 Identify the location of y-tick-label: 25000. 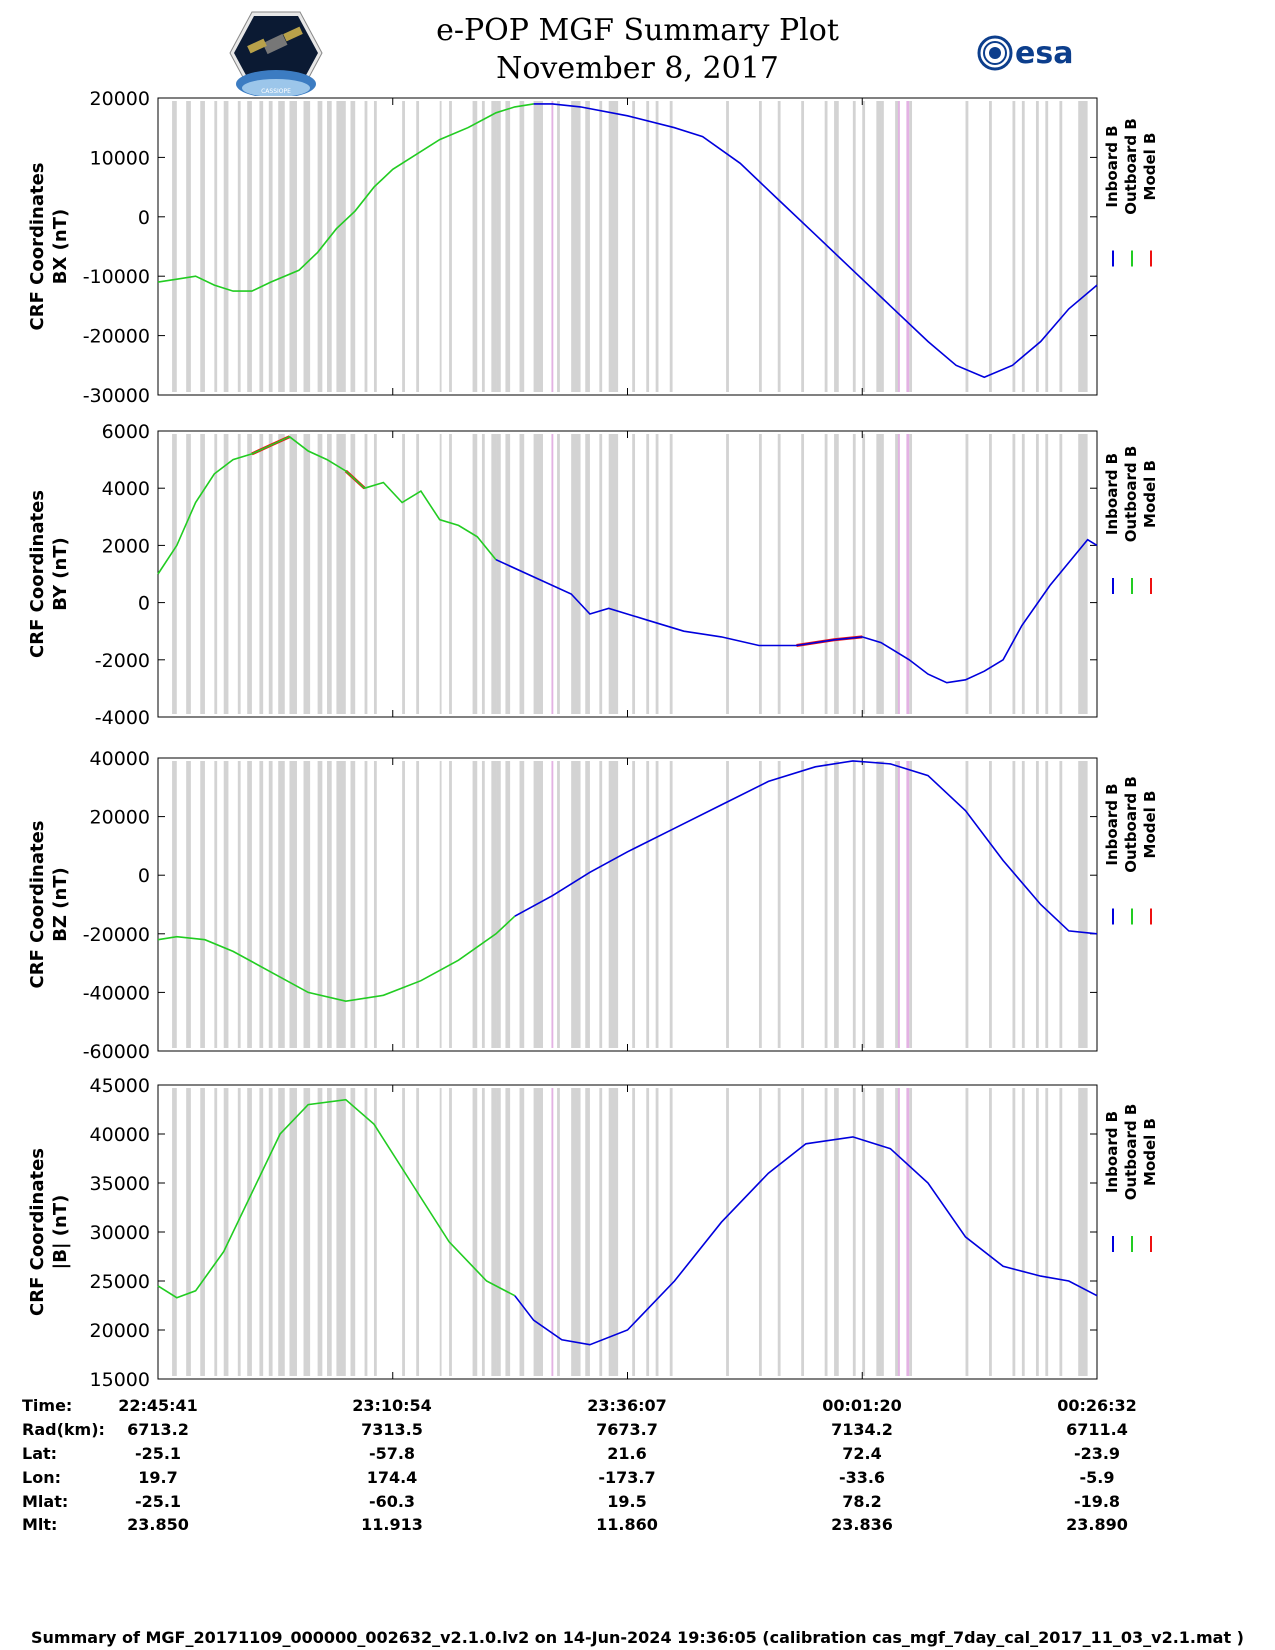
(120, 1282).